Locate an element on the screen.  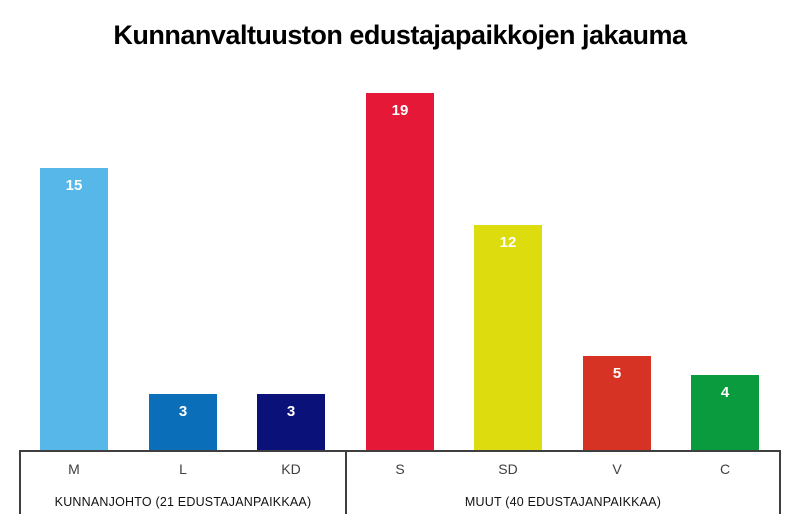
category-label-L: L is located at coordinates (183, 469).